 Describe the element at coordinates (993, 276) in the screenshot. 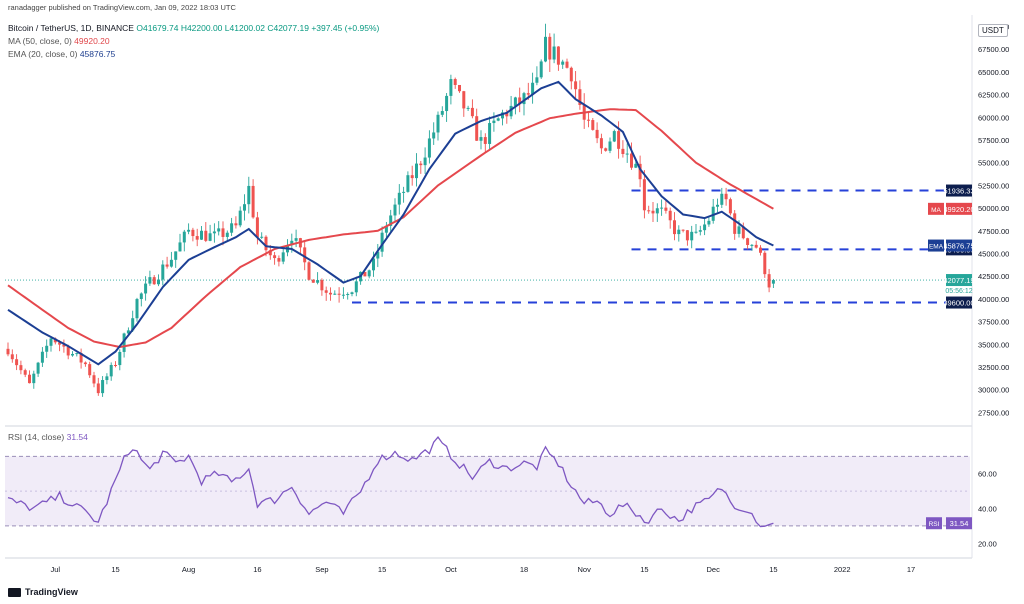

I see `price-tick-label: 42500.00` at that location.